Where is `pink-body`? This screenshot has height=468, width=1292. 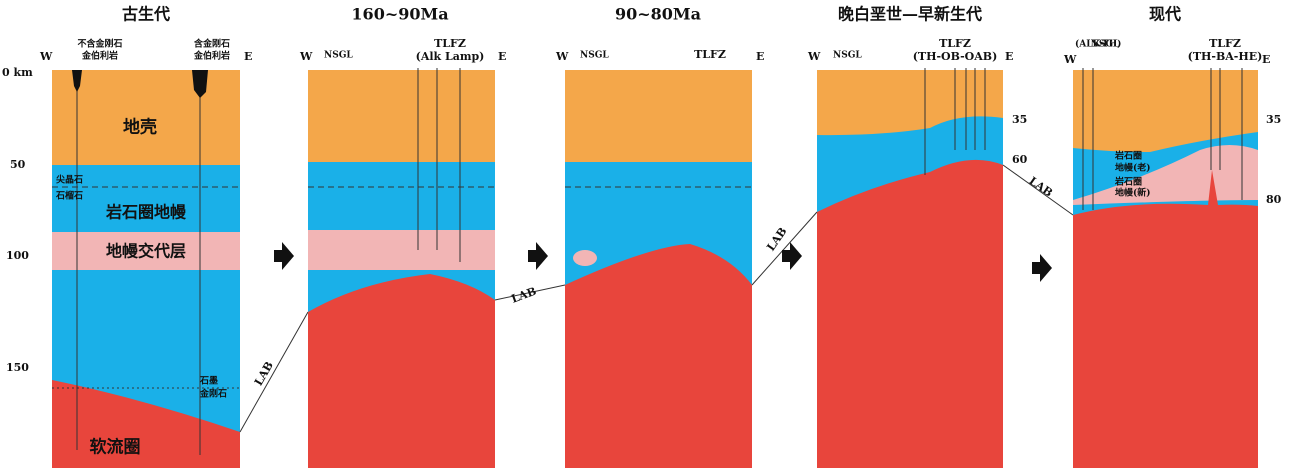
pink-body is located at coordinates (585, 258).